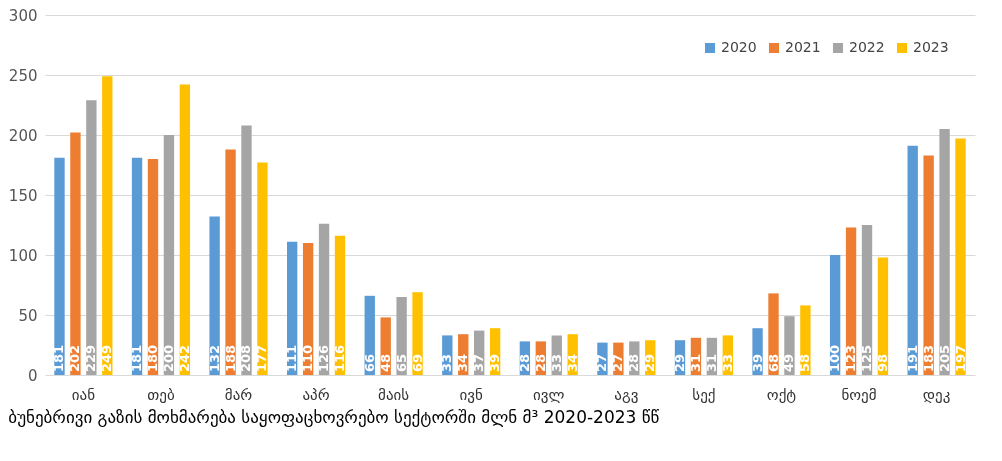 The image size is (1002, 461). Describe the element at coordinates (23, 135) in the screenshot. I see `y-tick-label: 200` at that location.